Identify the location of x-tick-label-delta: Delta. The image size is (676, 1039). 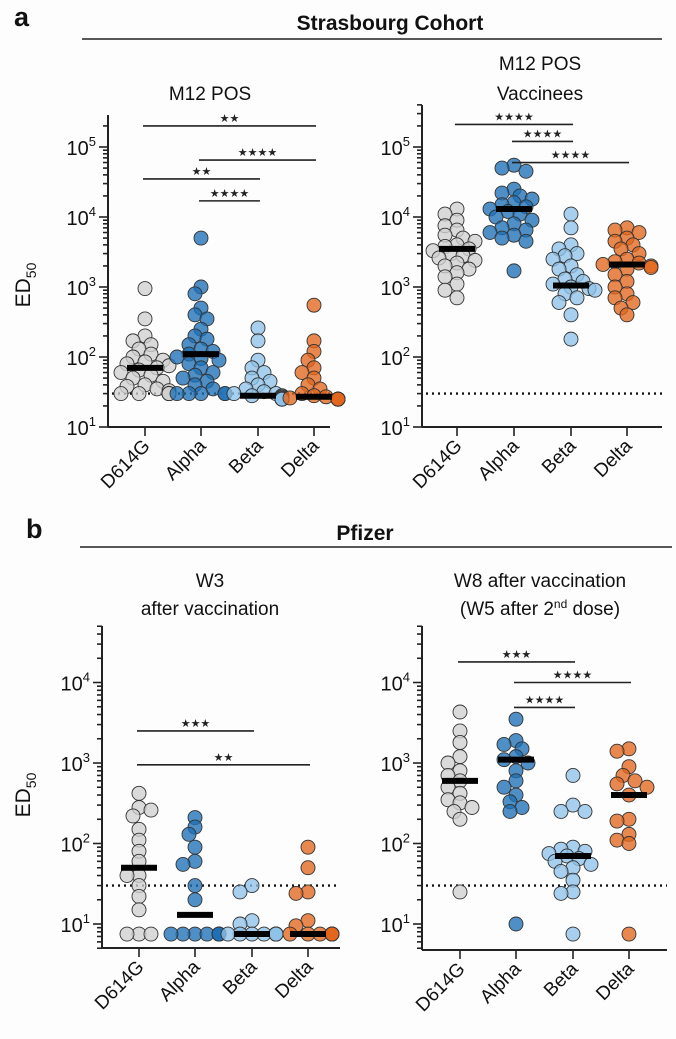
(613, 458).